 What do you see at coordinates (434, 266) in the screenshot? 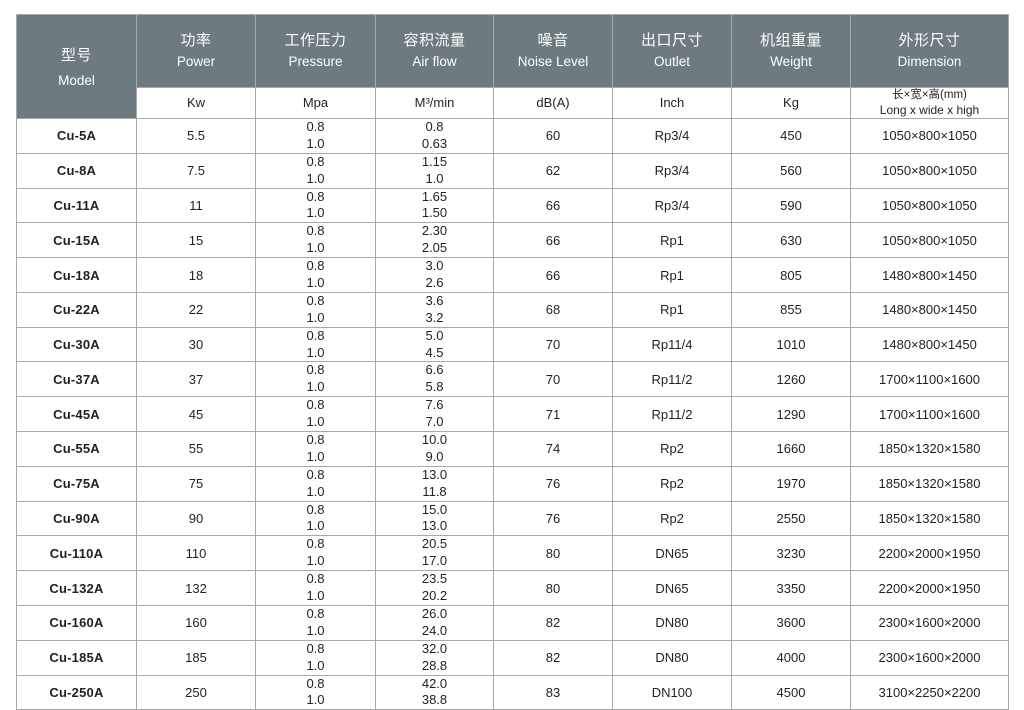
I see `cell-airflow-line-1: 3.0` at bounding box center [434, 266].